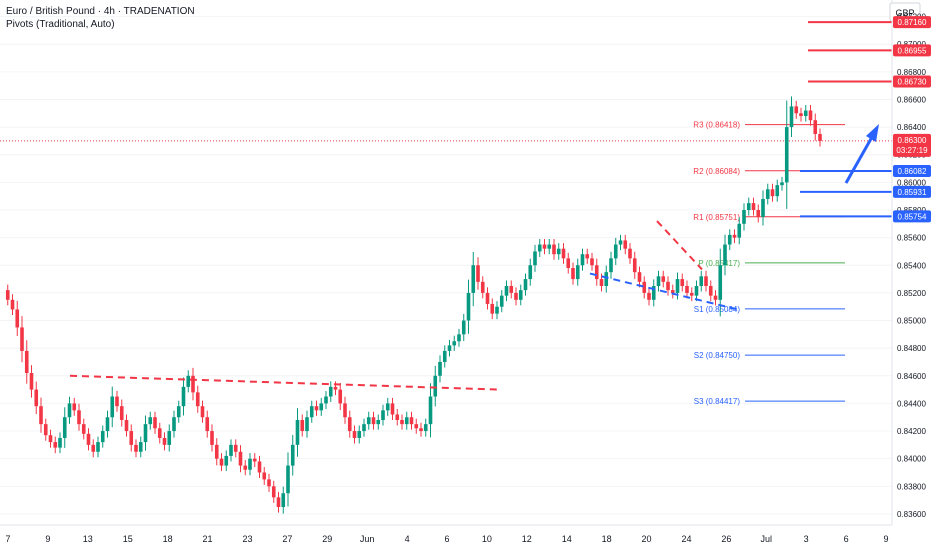 The height and width of the screenshot is (555, 932). Describe the element at coordinates (911, 72) in the screenshot. I see `price-tick-label: 0.86800` at that location.